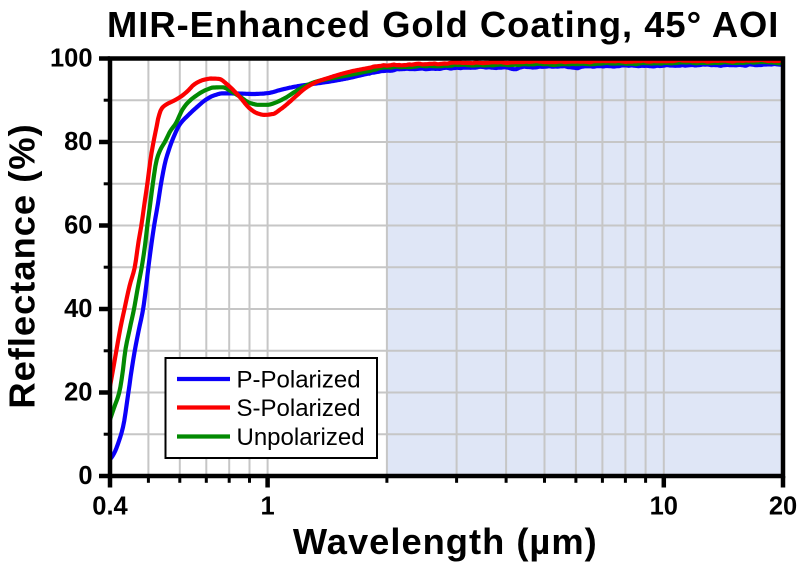 Image resolution: width=800 pixels, height=569 pixels. Describe the element at coordinates (85, 476) in the screenshot. I see `svg-text: 0` at that location.